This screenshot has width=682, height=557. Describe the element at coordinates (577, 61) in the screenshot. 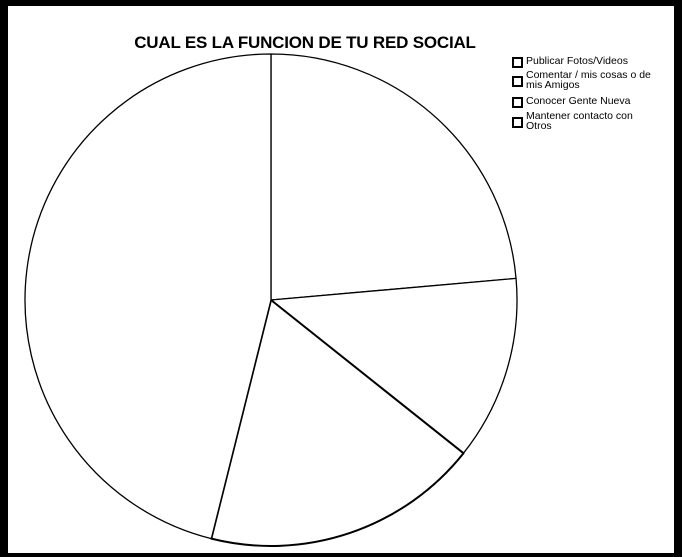

I see `legend-label: Publicar Fotos/Videos` at that location.